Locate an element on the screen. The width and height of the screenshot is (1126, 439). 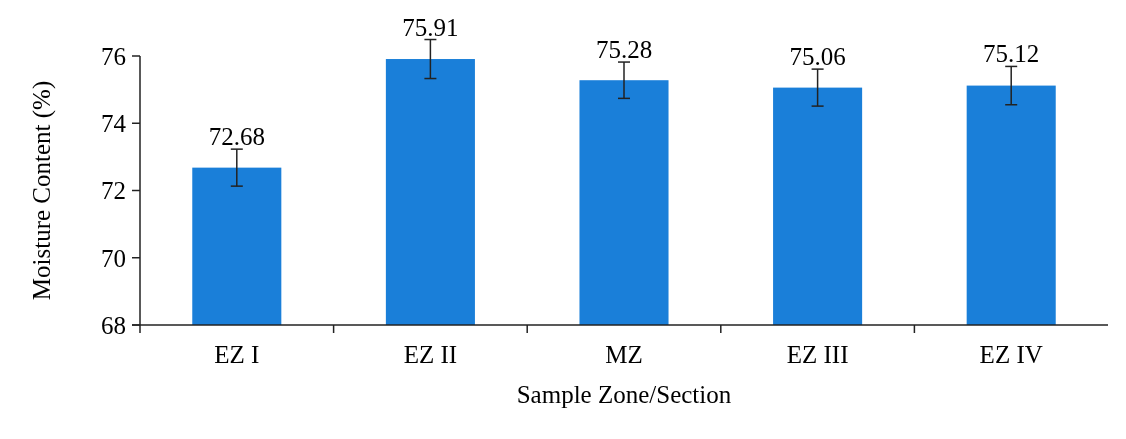
y-tick-label: 76 is located at coordinates (113, 56).